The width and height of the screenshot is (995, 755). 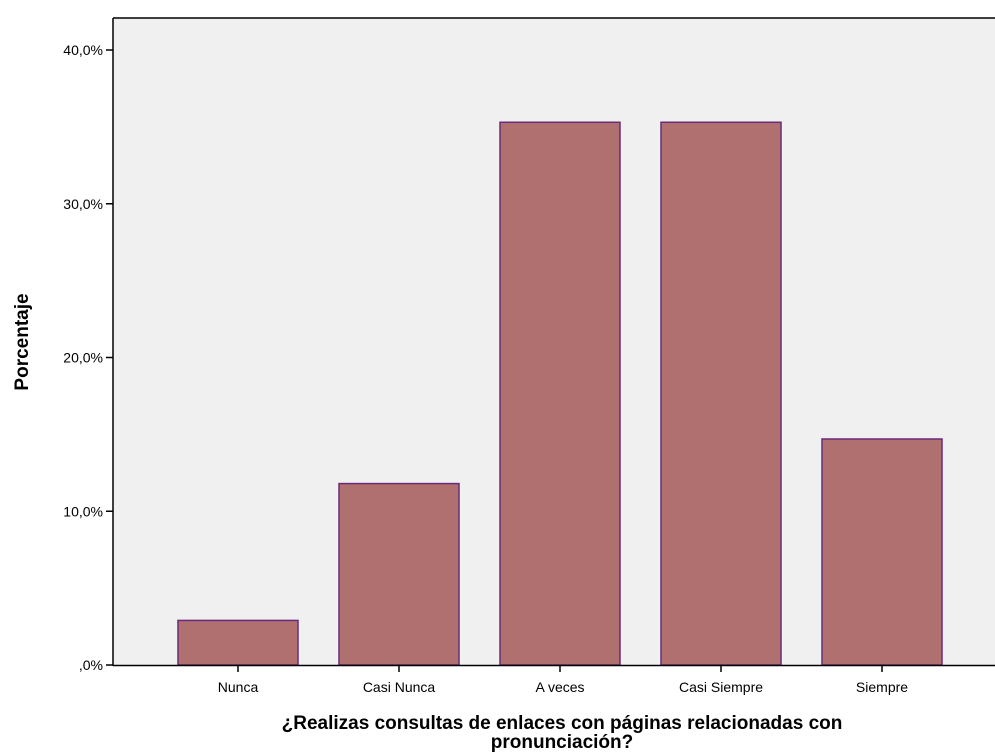 I want to click on bar-a-veces, so click(x=560, y=393).